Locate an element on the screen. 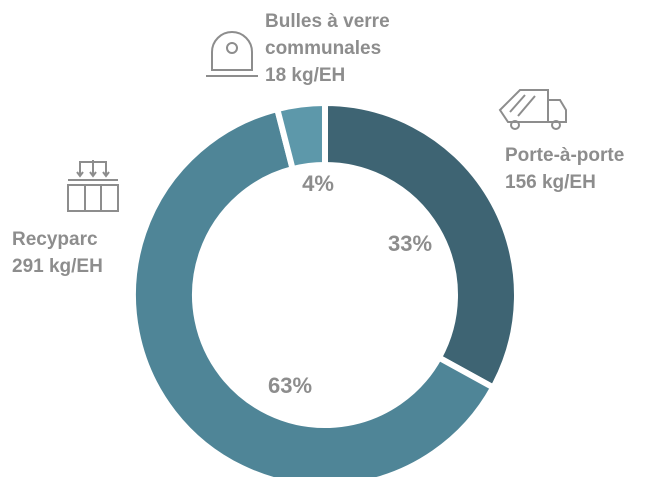  amount-label: 291 kg/EH is located at coordinates (57, 266).